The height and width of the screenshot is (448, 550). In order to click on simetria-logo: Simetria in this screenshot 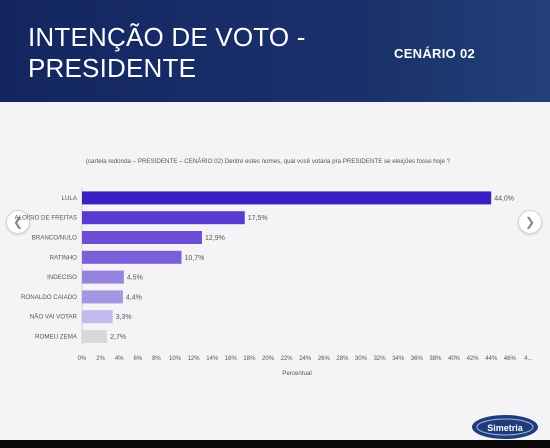, I will do `click(505, 427)`.